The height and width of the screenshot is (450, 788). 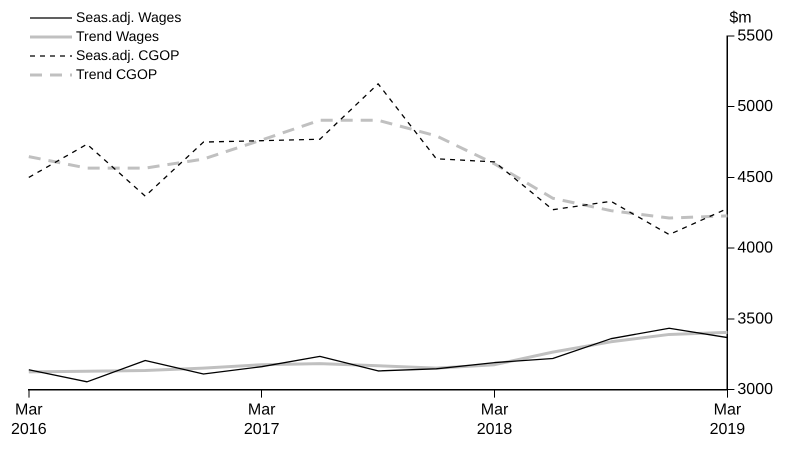 I want to click on y-axis-title: $m, so click(x=740, y=17).